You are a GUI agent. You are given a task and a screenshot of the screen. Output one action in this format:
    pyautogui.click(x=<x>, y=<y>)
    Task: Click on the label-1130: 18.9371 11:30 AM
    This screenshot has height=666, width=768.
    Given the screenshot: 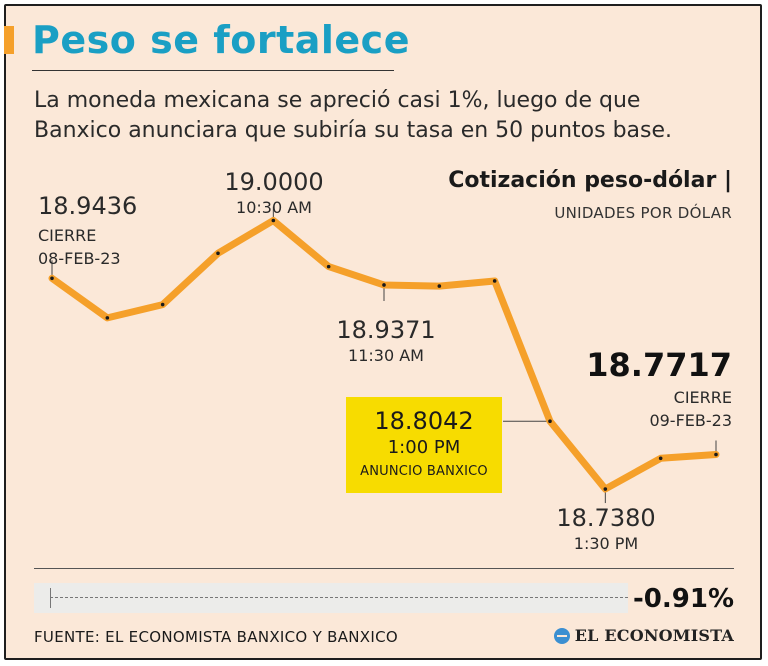 What is the action you would take?
    pyautogui.click(x=386, y=340)
    